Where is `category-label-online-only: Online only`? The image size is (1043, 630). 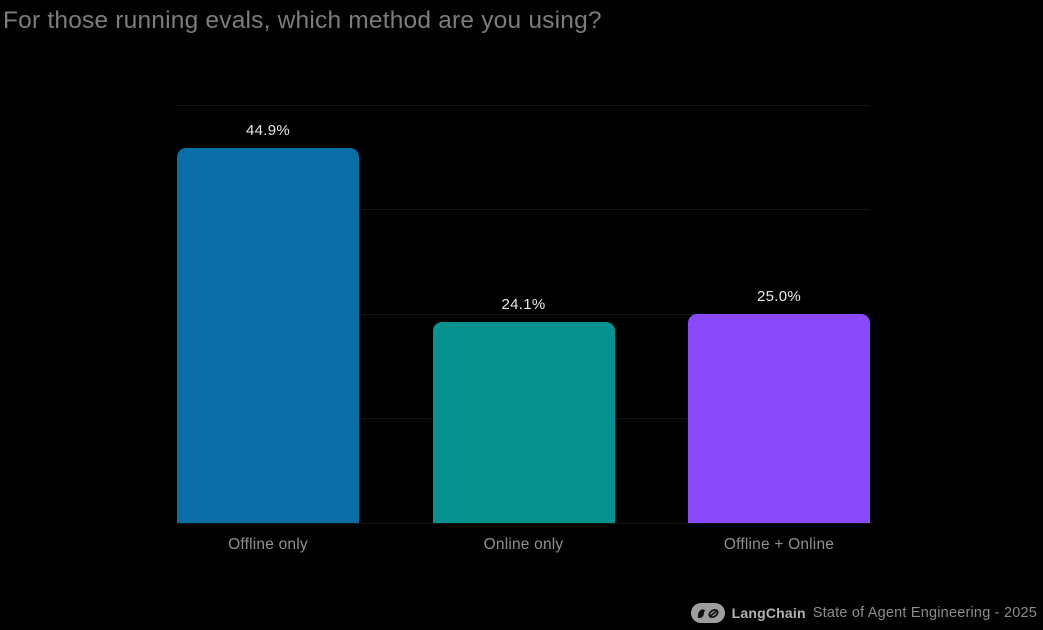
category-label-online-only: Online only is located at coordinates (523, 544).